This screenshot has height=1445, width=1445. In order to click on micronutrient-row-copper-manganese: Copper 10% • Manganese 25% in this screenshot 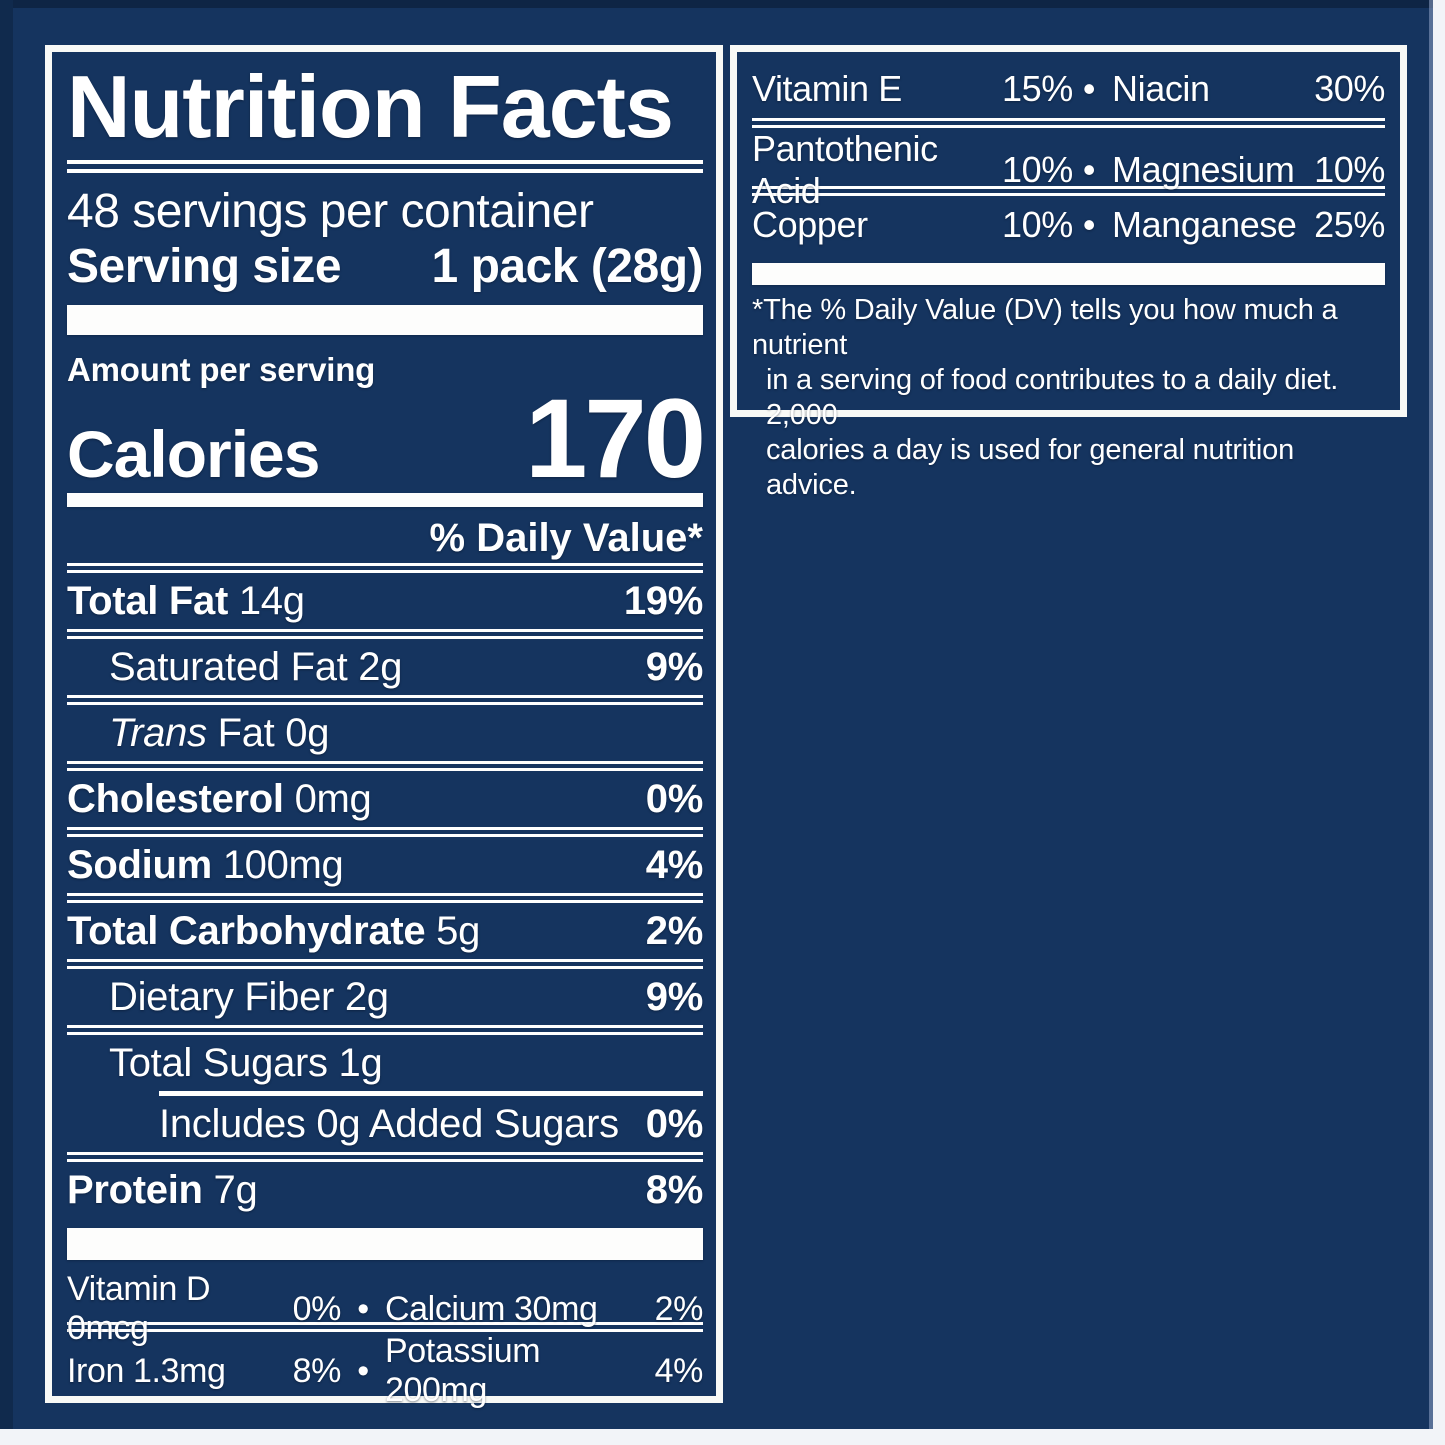, I will do `click(1068, 225)`.